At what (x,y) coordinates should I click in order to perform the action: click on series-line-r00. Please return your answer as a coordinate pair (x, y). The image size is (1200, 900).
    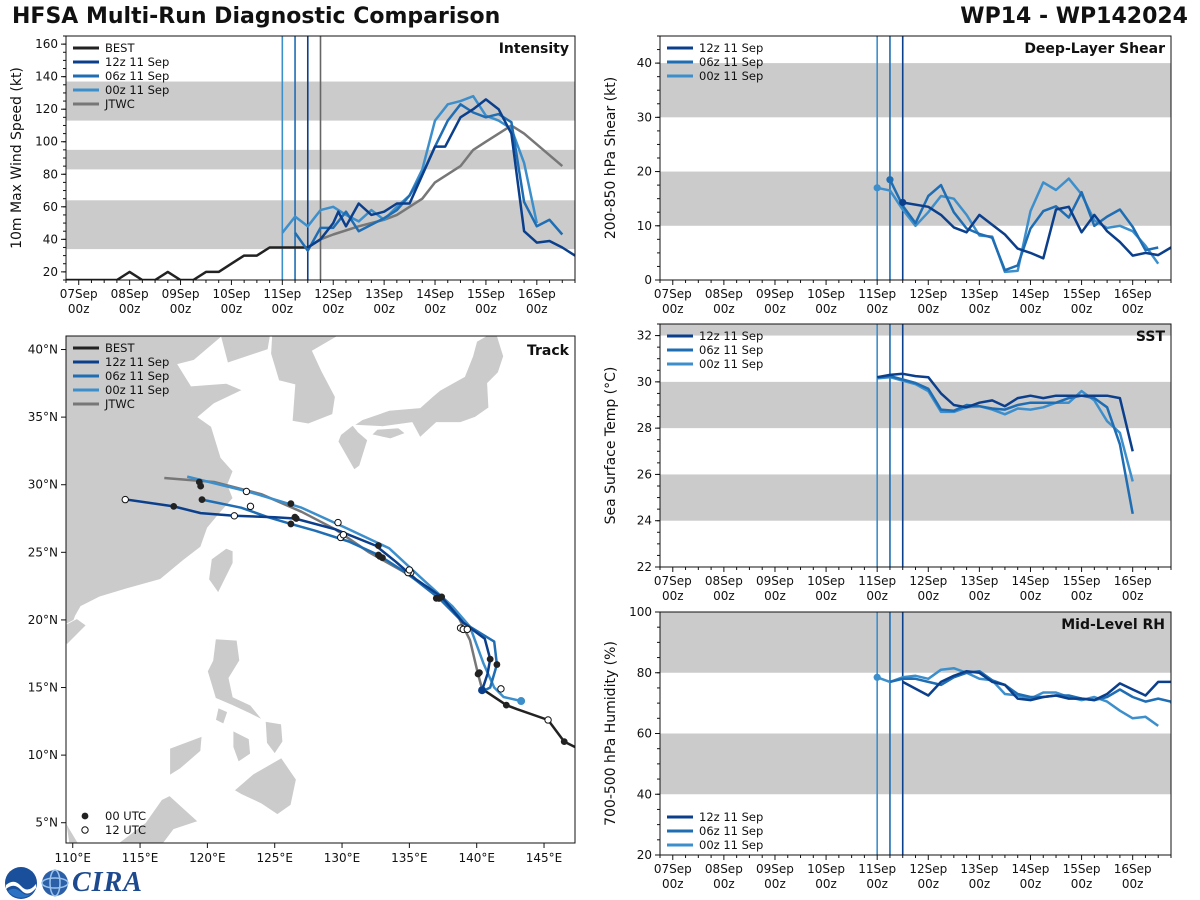
    Looking at the image, I should click on (1018, 225).